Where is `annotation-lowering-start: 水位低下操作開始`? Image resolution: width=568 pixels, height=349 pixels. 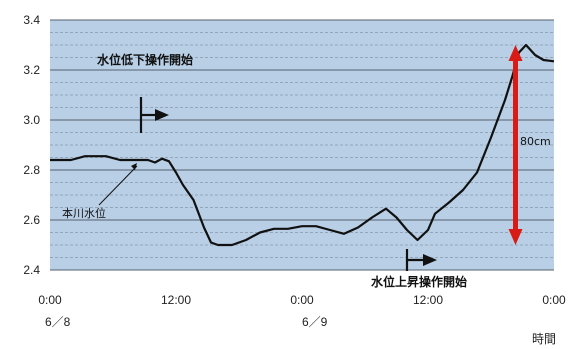 annotation-lowering-start: 水位低下操作開始 is located at coordinates (145, 59).